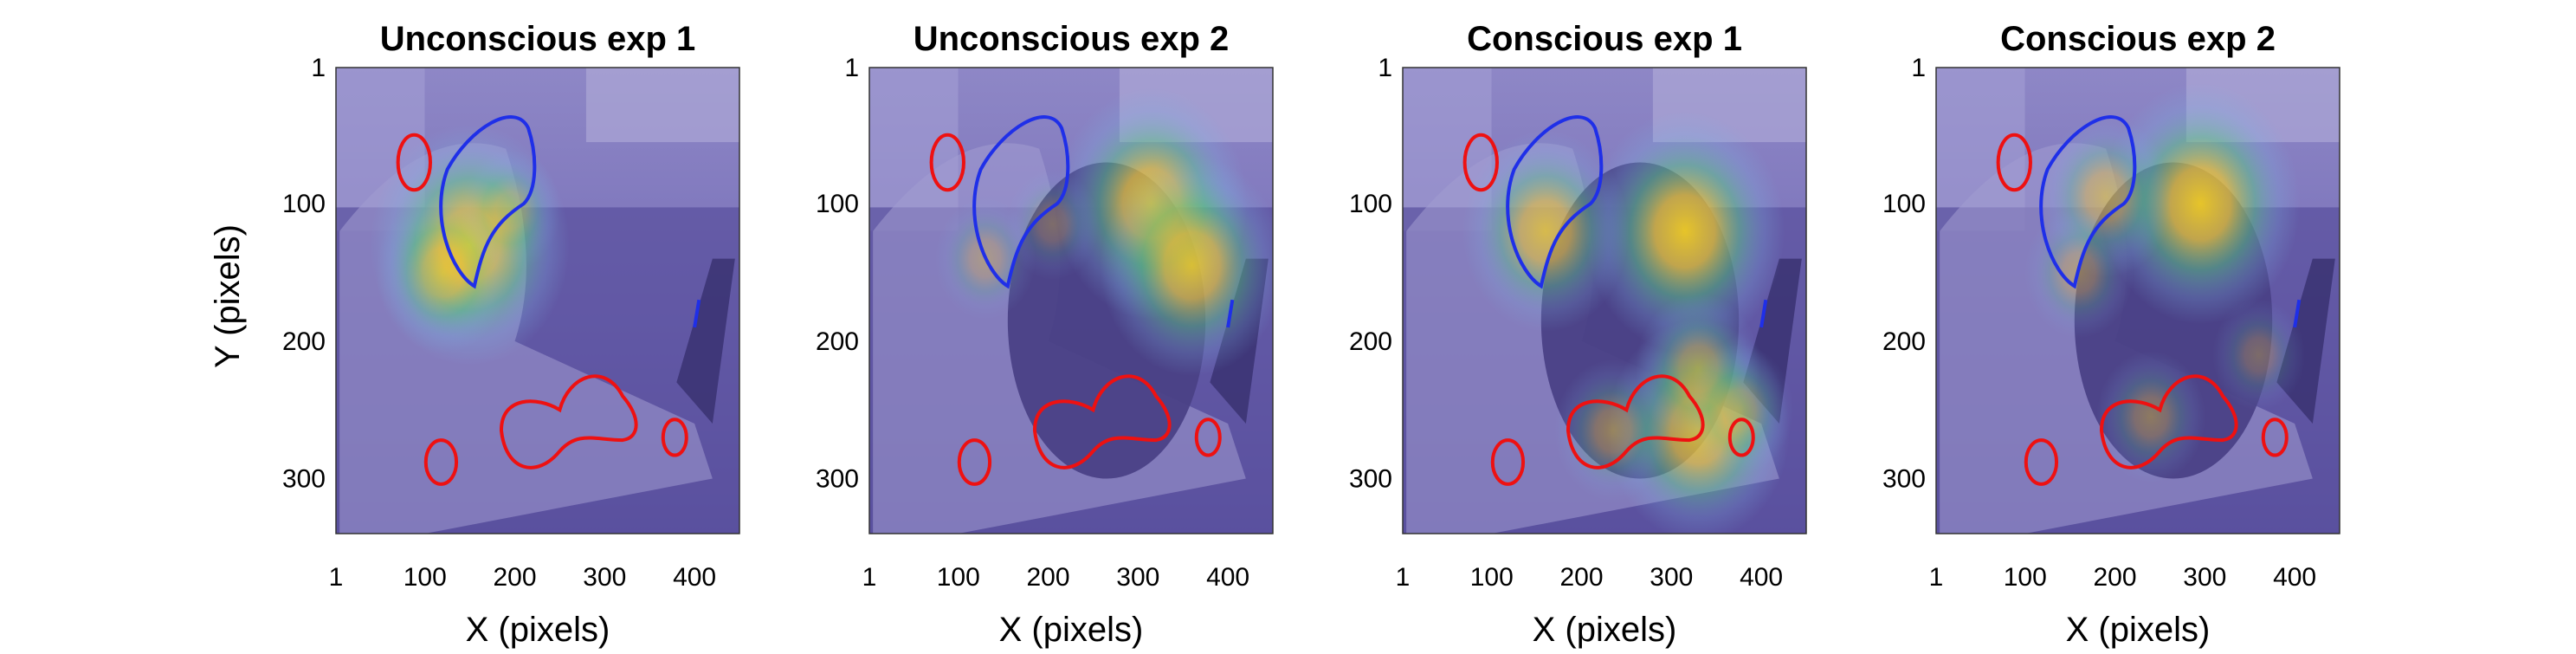  Describe the element at coordinates (705, 341) in the screenshot. I see `laptop-shape` at that location.